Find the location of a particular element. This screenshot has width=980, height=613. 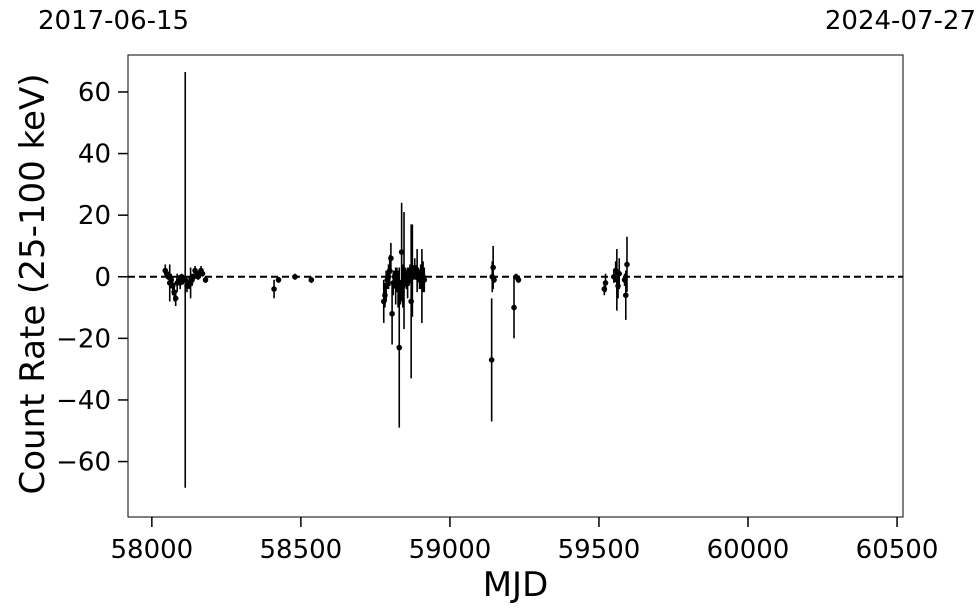

data-markers is located at coordinates (396, 306).